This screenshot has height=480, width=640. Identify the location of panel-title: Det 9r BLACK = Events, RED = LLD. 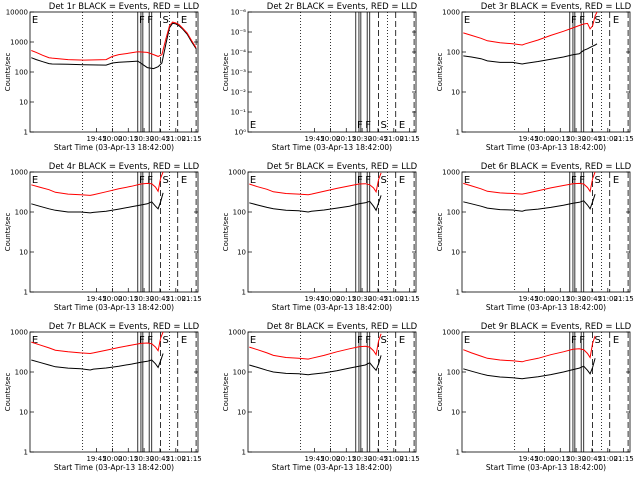
(556, 327).